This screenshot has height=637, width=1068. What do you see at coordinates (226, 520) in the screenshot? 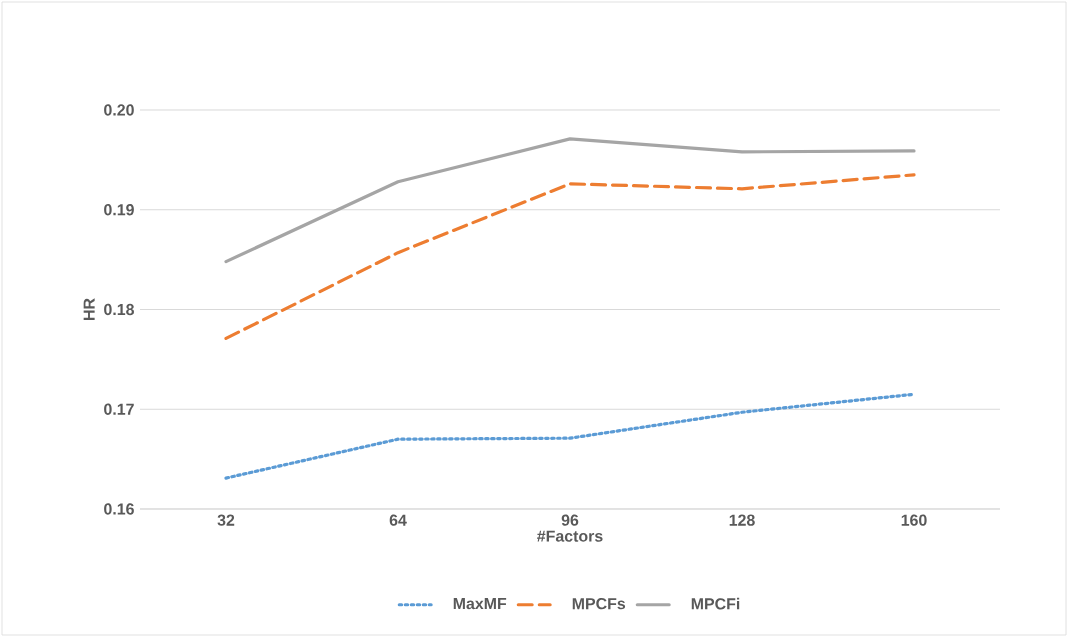
I see `x-tick-label: 32` at bounding box center [226, 520].